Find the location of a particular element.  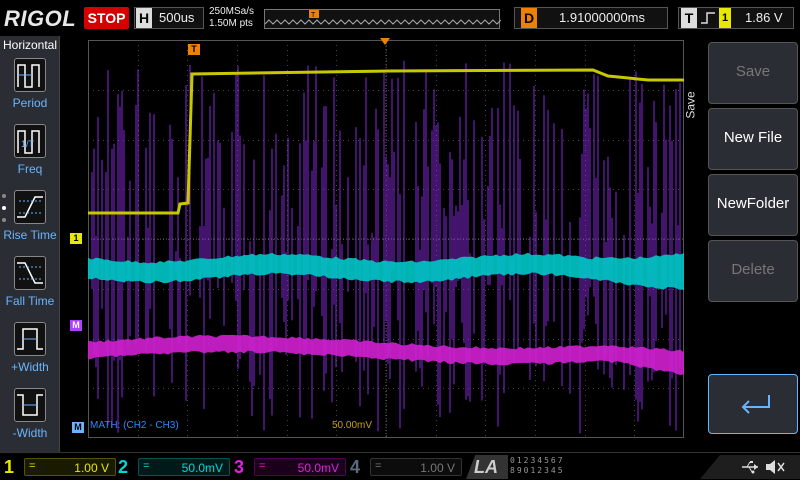

rise-time-icon is located at coordinates (30, 207).